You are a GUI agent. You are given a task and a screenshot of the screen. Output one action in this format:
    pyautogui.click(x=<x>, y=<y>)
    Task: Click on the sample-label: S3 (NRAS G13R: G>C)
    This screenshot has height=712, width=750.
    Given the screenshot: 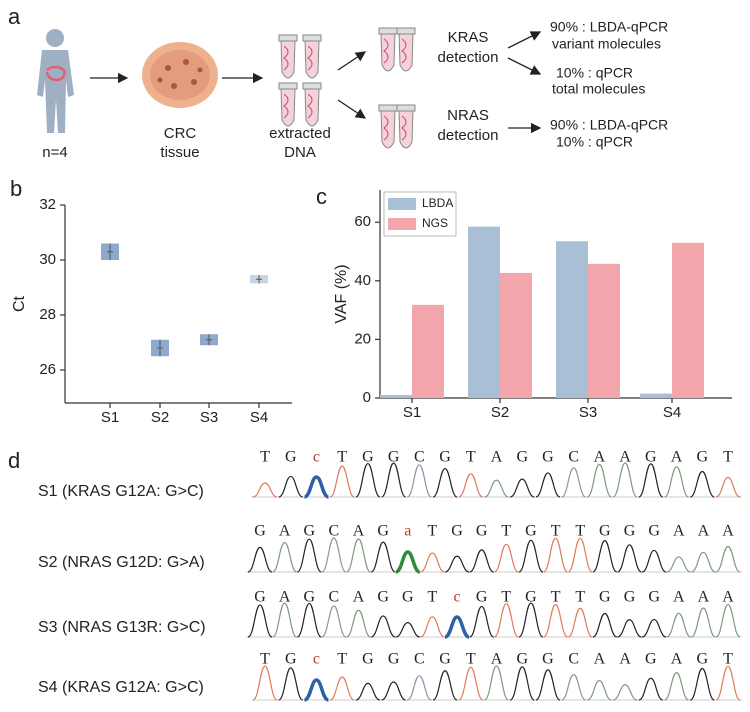 What is the action you would take?
    pyautogui.click(x=122, y=627)
    